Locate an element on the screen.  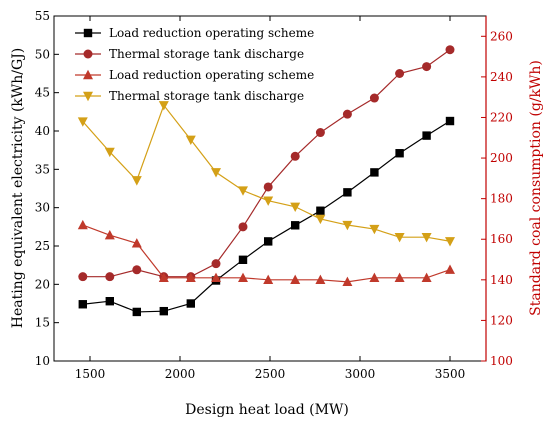
y-right-tick-label: 160 is located at coordinates (501, 239).